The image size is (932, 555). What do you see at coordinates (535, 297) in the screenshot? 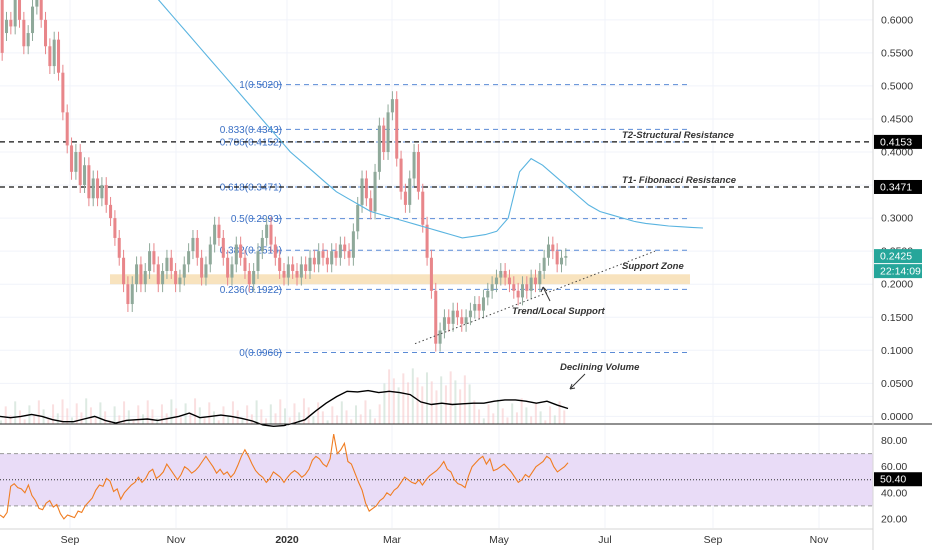
I see `trend-local-support-line` at bounding box center [535, 297].